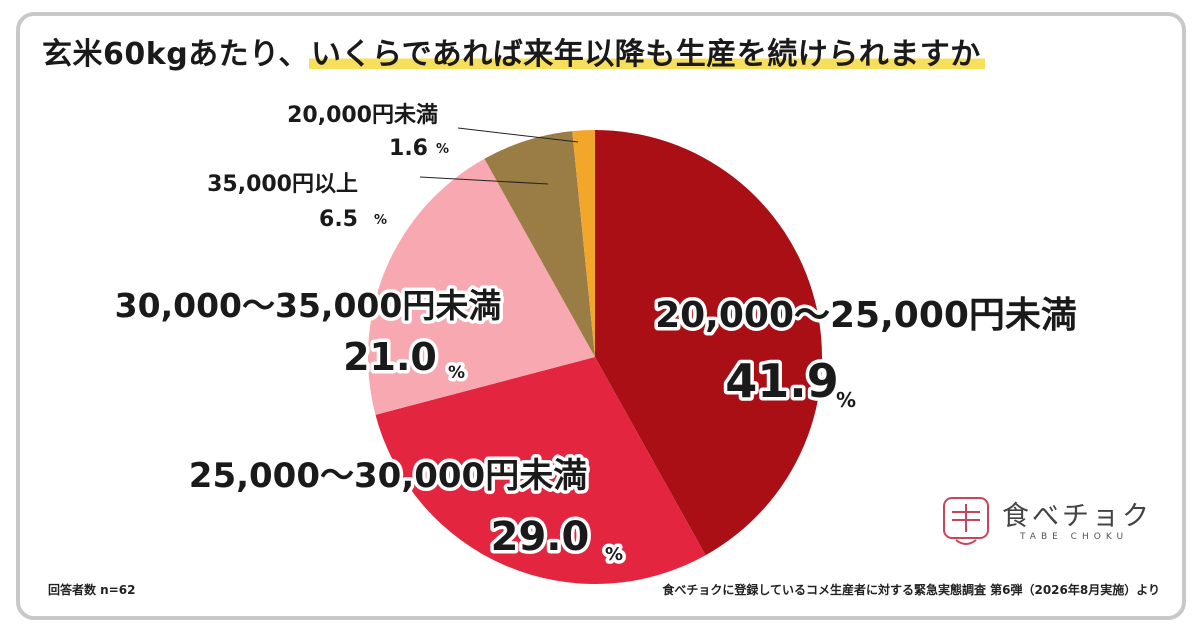  What do you see at coordinates (499, 156) in the screenshot?
I see `leader-lines` at bounding box center [499, 156].